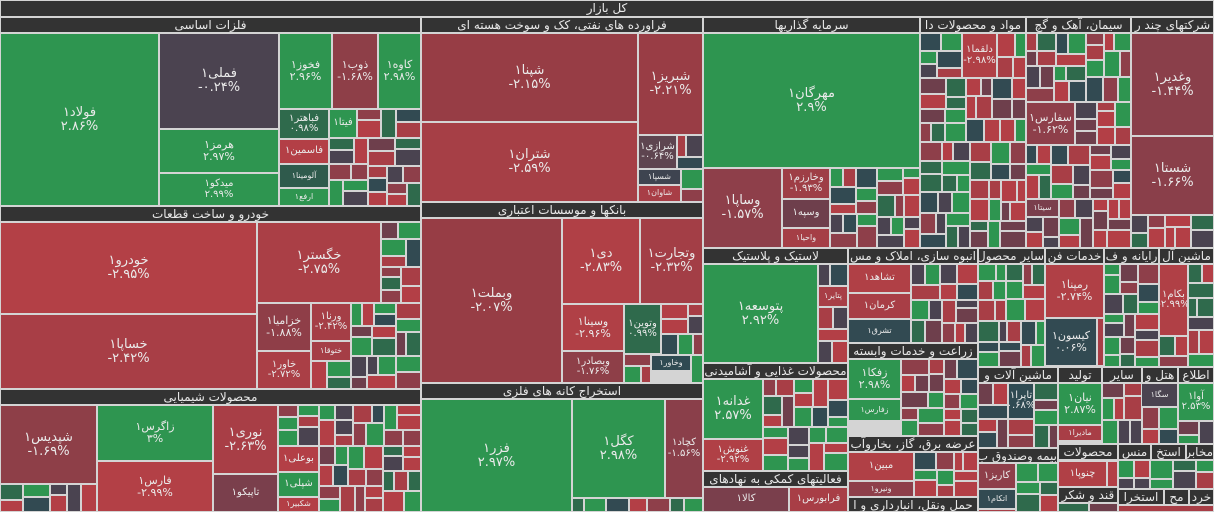 This screenshot has width=1214, height=512. Describe the element at coordinates (155, 433) in the screenshot. I see `stock-tile: زاگرس۱ ۳%` at that location.